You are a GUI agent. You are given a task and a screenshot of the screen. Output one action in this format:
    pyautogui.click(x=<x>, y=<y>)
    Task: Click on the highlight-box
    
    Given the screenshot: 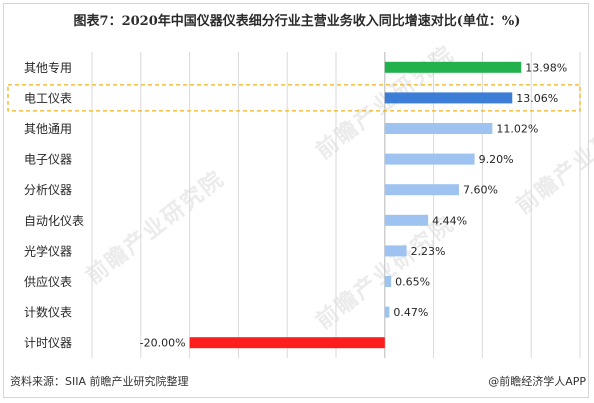 What is the action you would take?
    pyautogui.click(x=294, y=98)
    